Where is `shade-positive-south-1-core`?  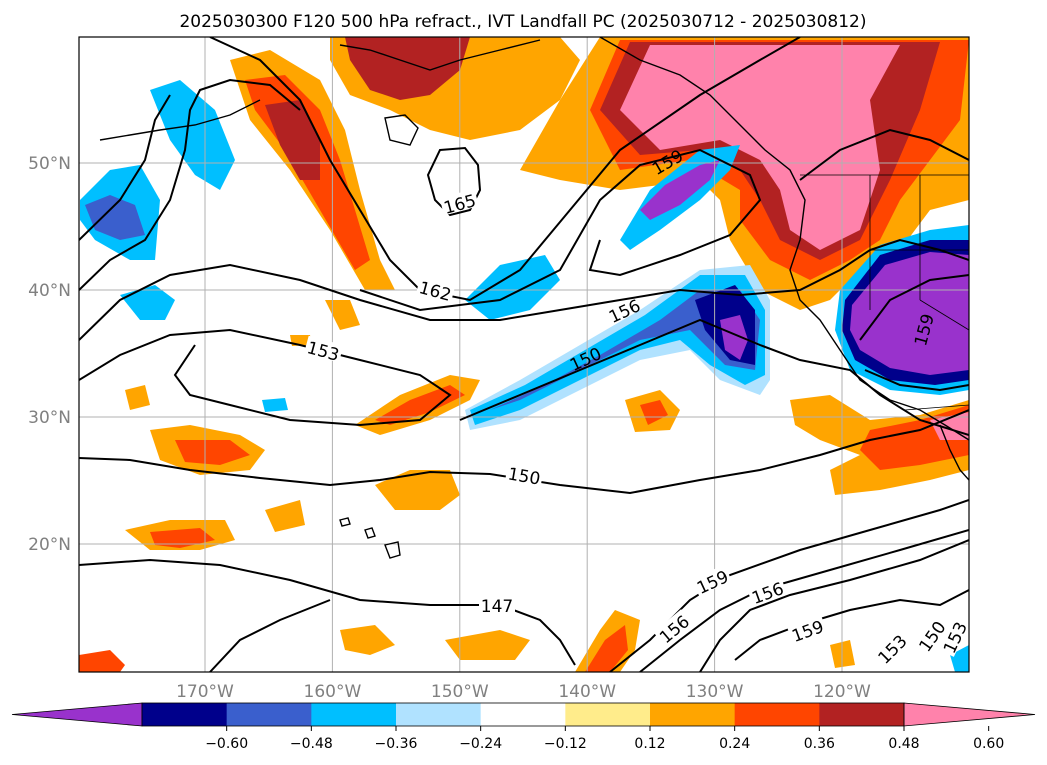 shade-positive-south-1-core is located at coordinates (420, 405).